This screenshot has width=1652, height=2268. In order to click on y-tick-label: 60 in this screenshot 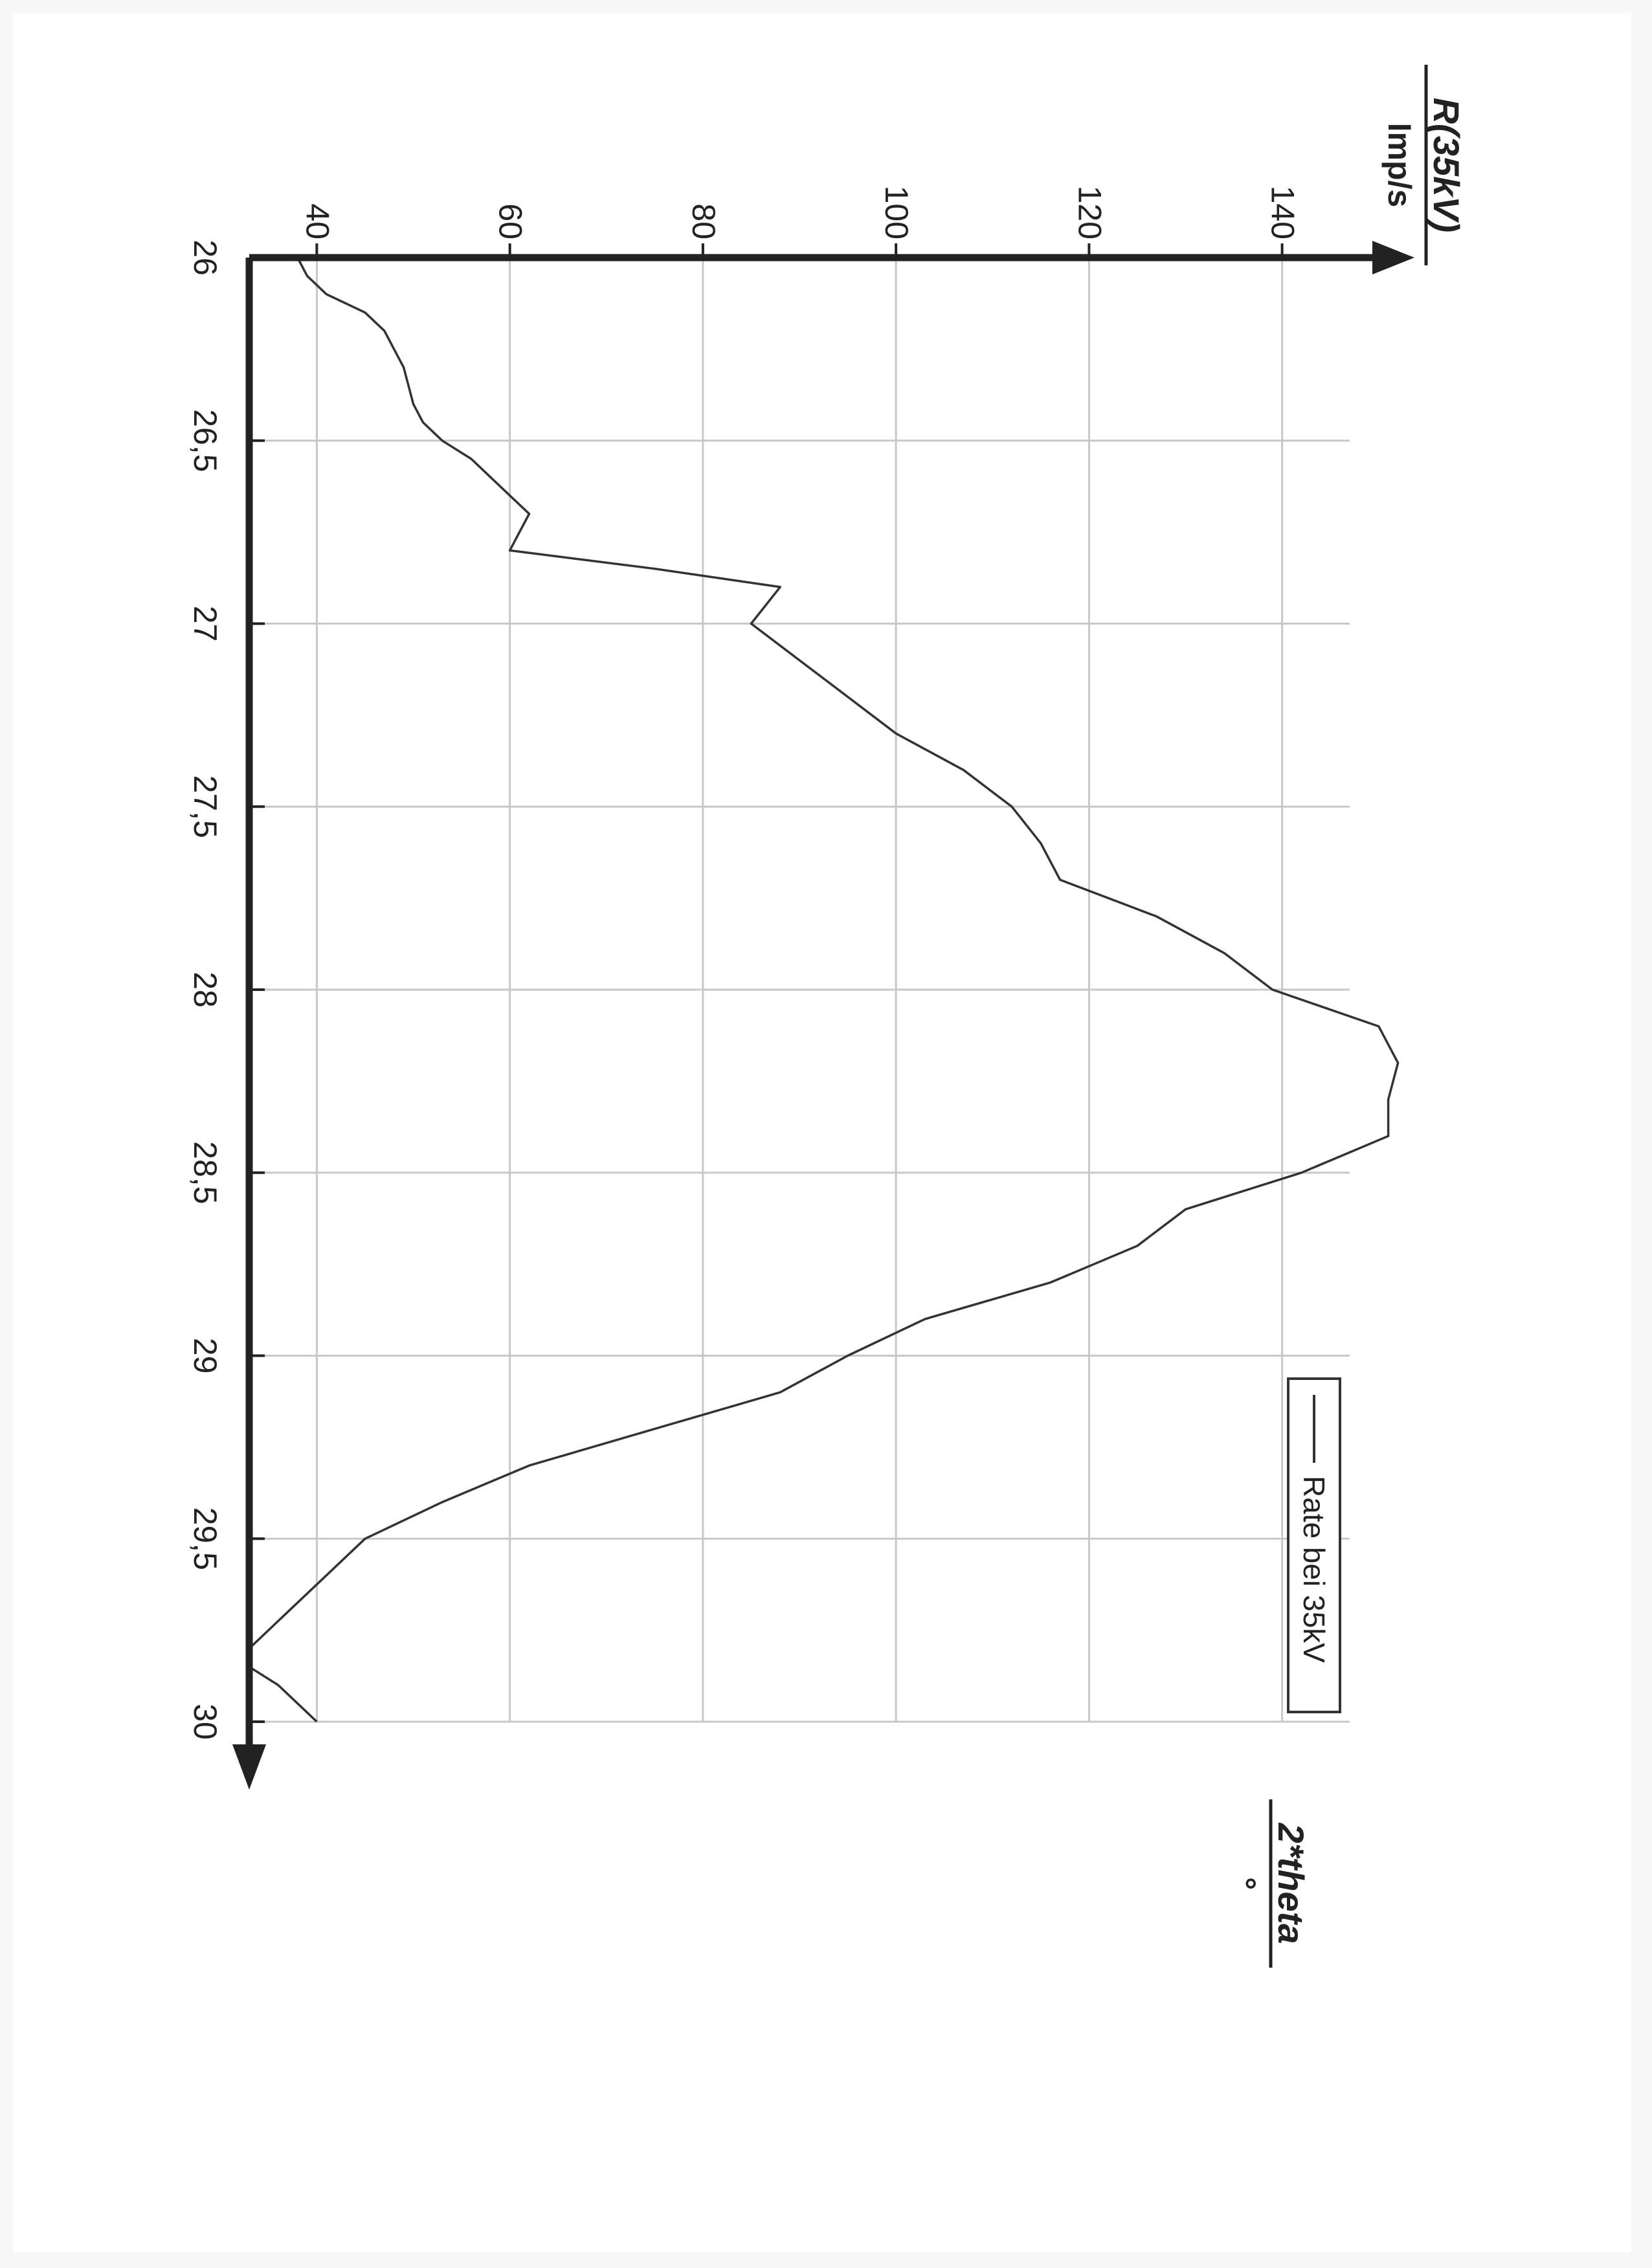, I will do `click(511, 221)`.